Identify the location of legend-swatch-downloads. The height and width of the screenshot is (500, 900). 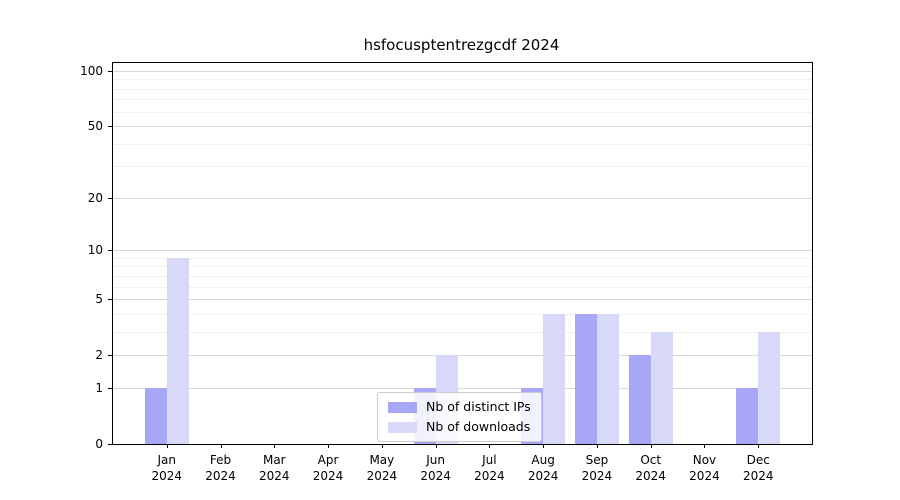
(402, 427).